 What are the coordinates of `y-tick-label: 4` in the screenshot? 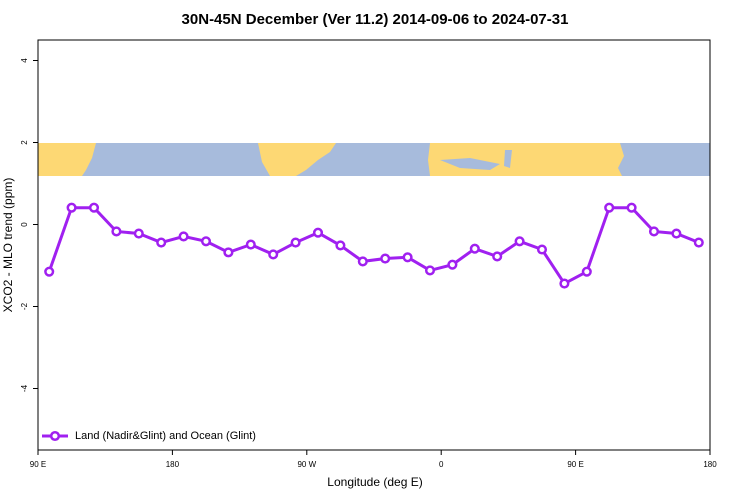 It's located at (24, 60).